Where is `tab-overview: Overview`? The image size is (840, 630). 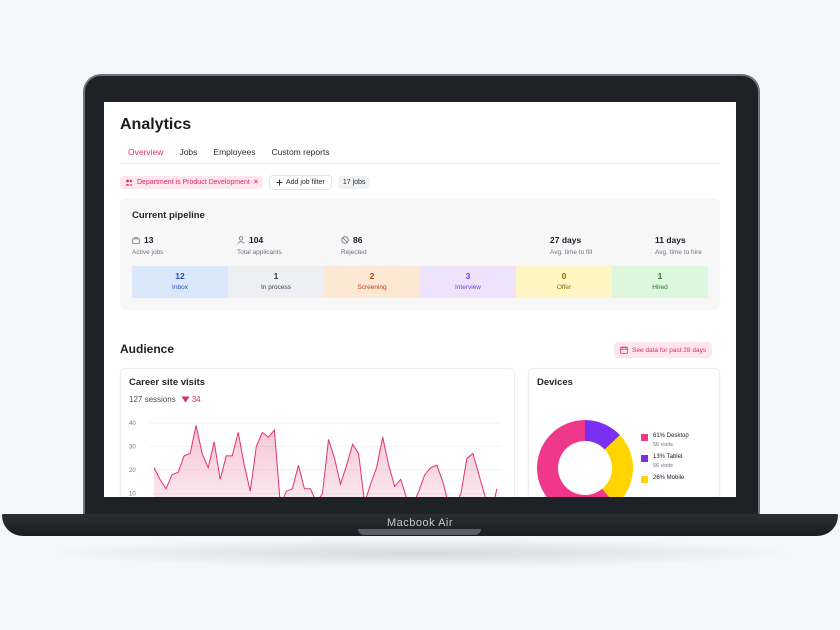 tab-overview: Overview is located at coordinates (146, 154).